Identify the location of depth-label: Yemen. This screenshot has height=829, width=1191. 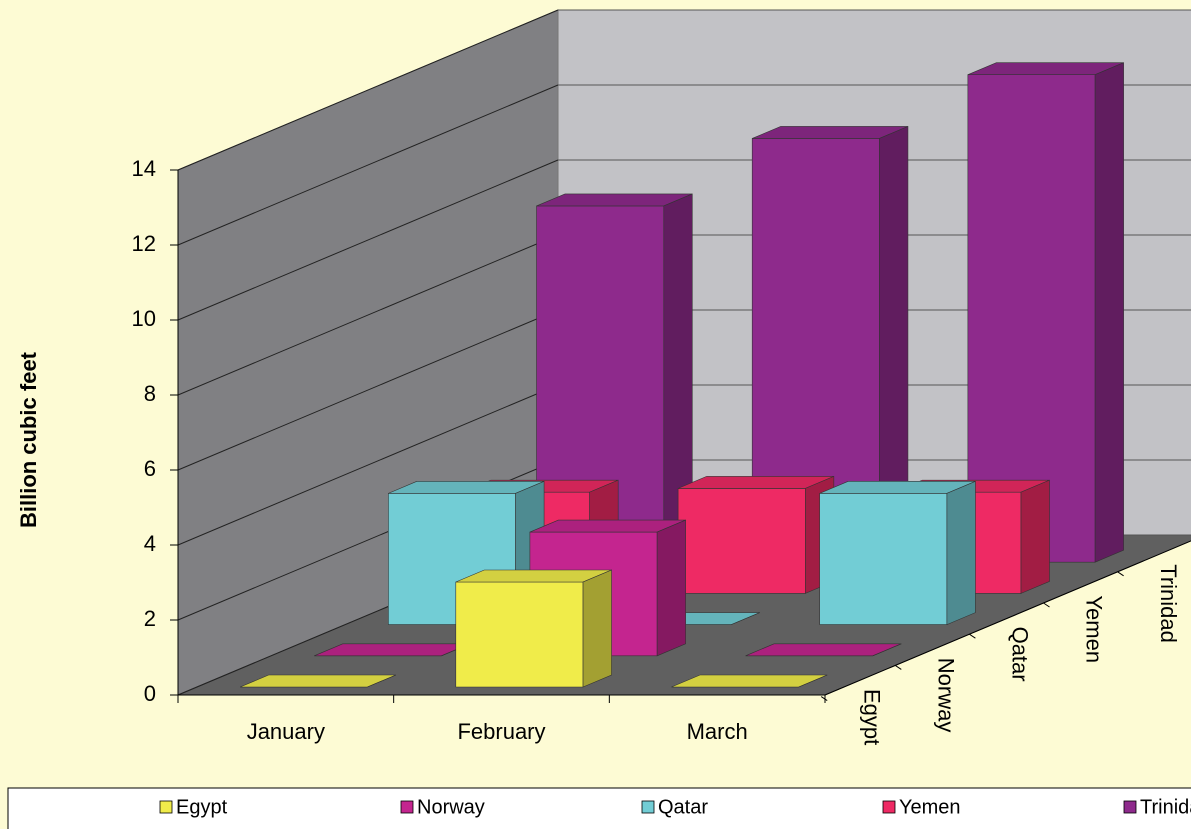
(1094, 629).